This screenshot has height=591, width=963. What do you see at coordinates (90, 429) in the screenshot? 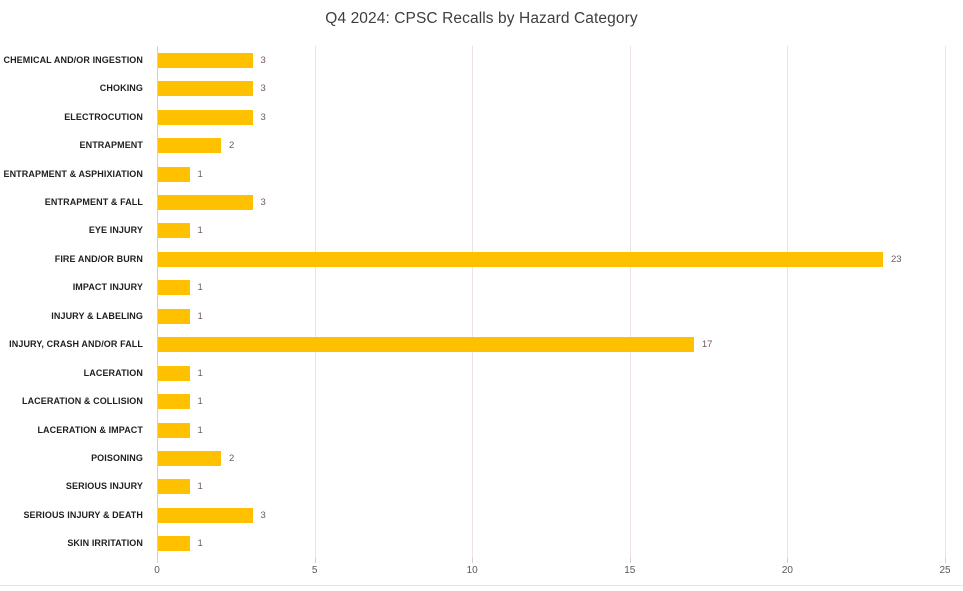
I see `category-label: LACERATION & IMPACT` at bounding box center [90, 429].